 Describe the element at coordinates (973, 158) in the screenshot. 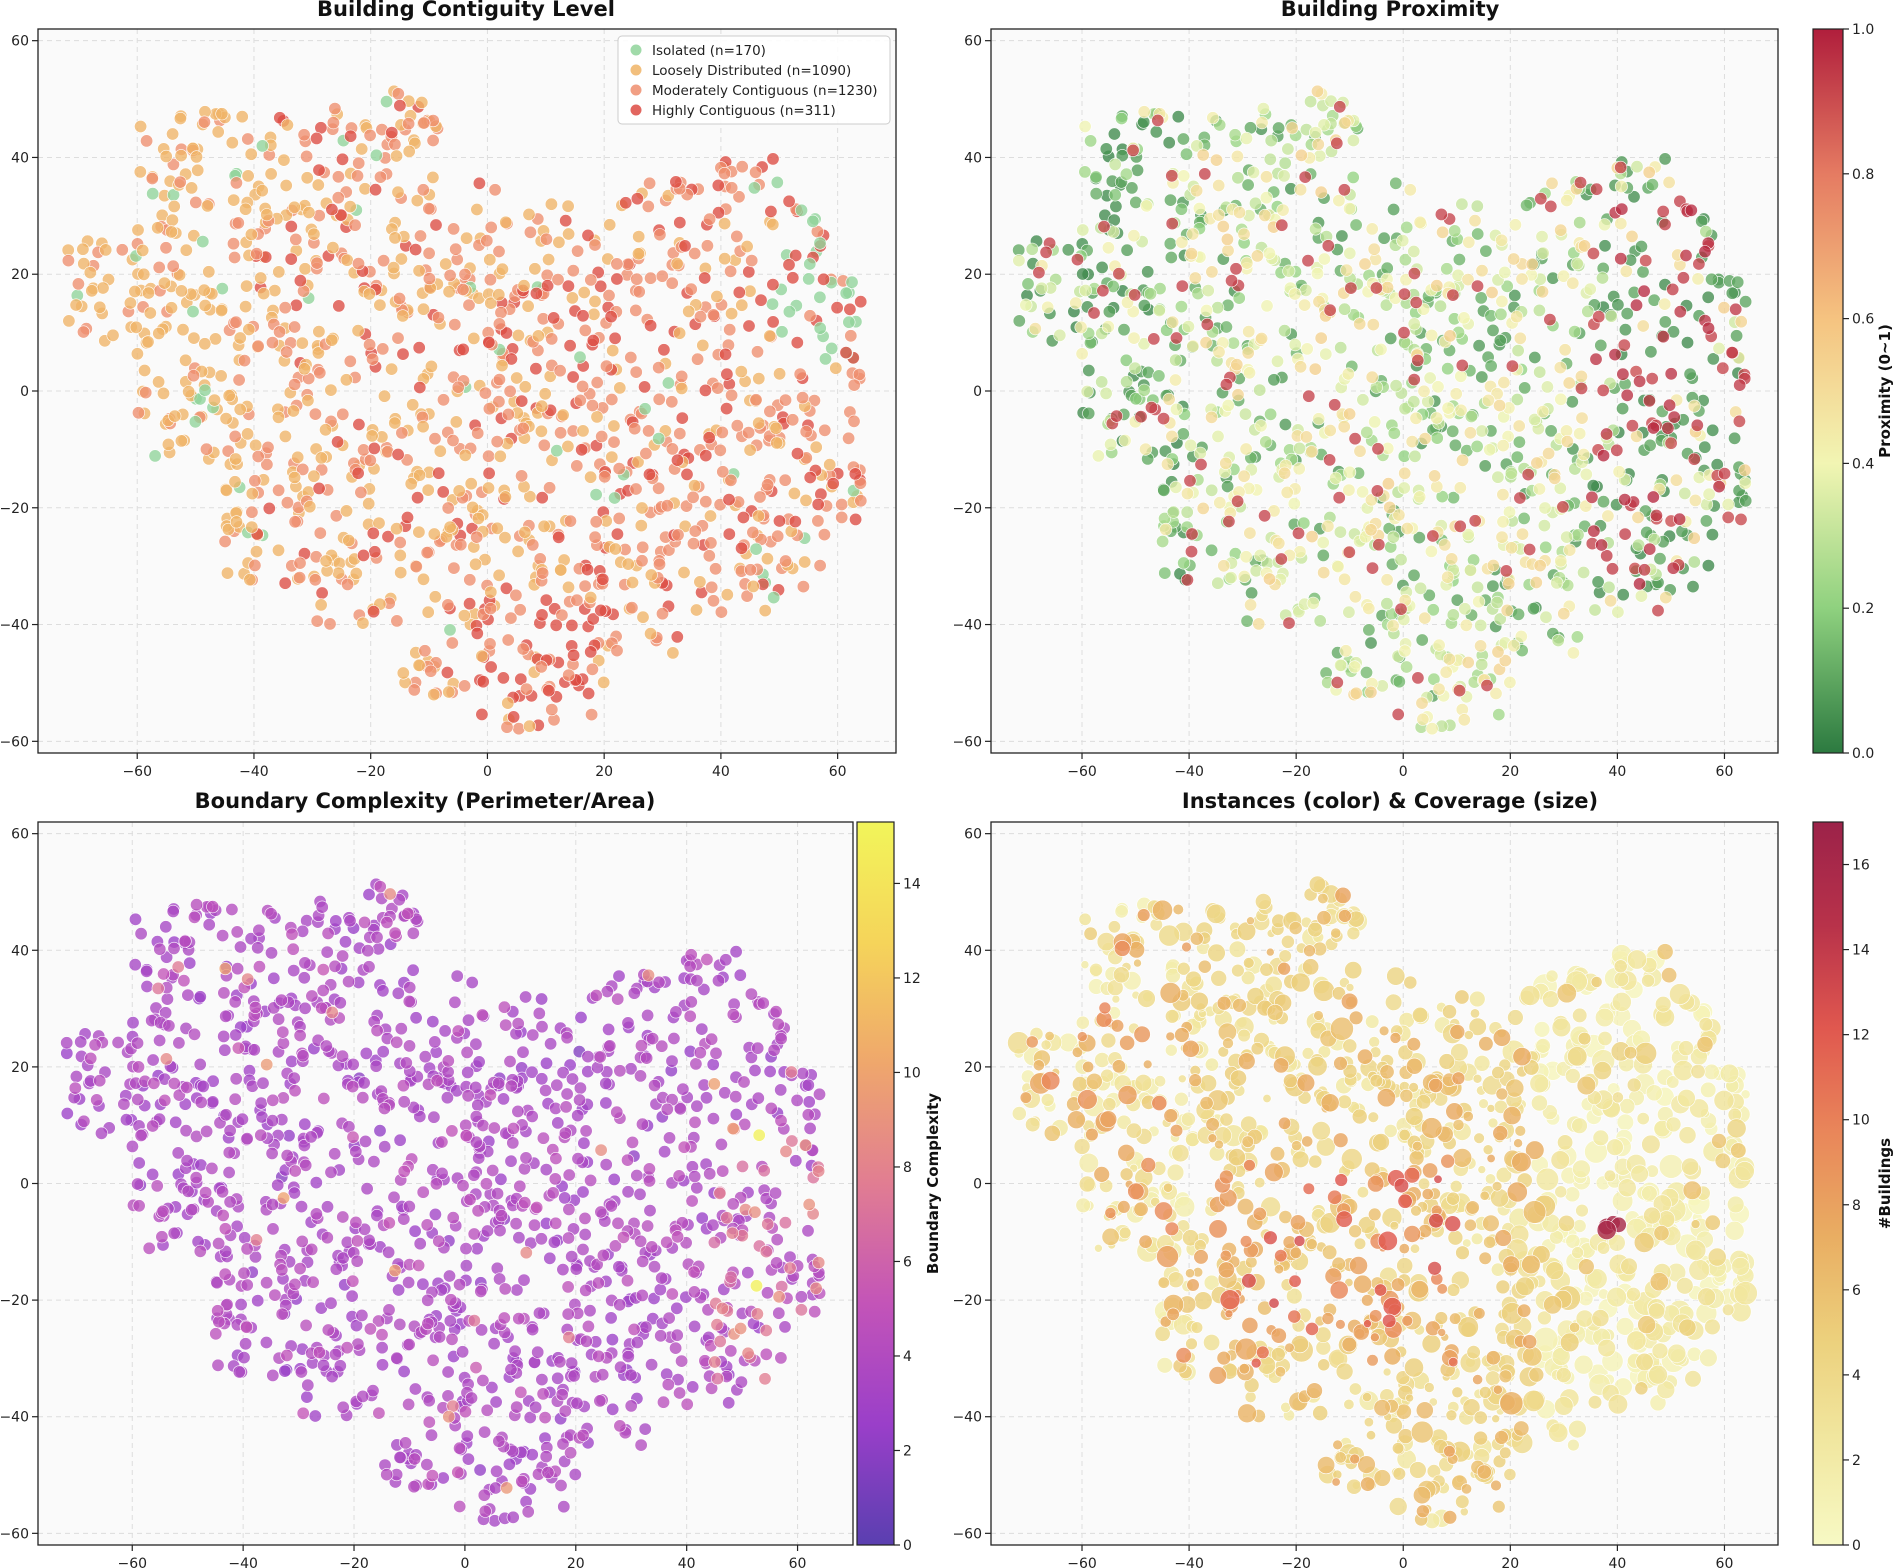

I see `y-tick-label: 40` at that location.